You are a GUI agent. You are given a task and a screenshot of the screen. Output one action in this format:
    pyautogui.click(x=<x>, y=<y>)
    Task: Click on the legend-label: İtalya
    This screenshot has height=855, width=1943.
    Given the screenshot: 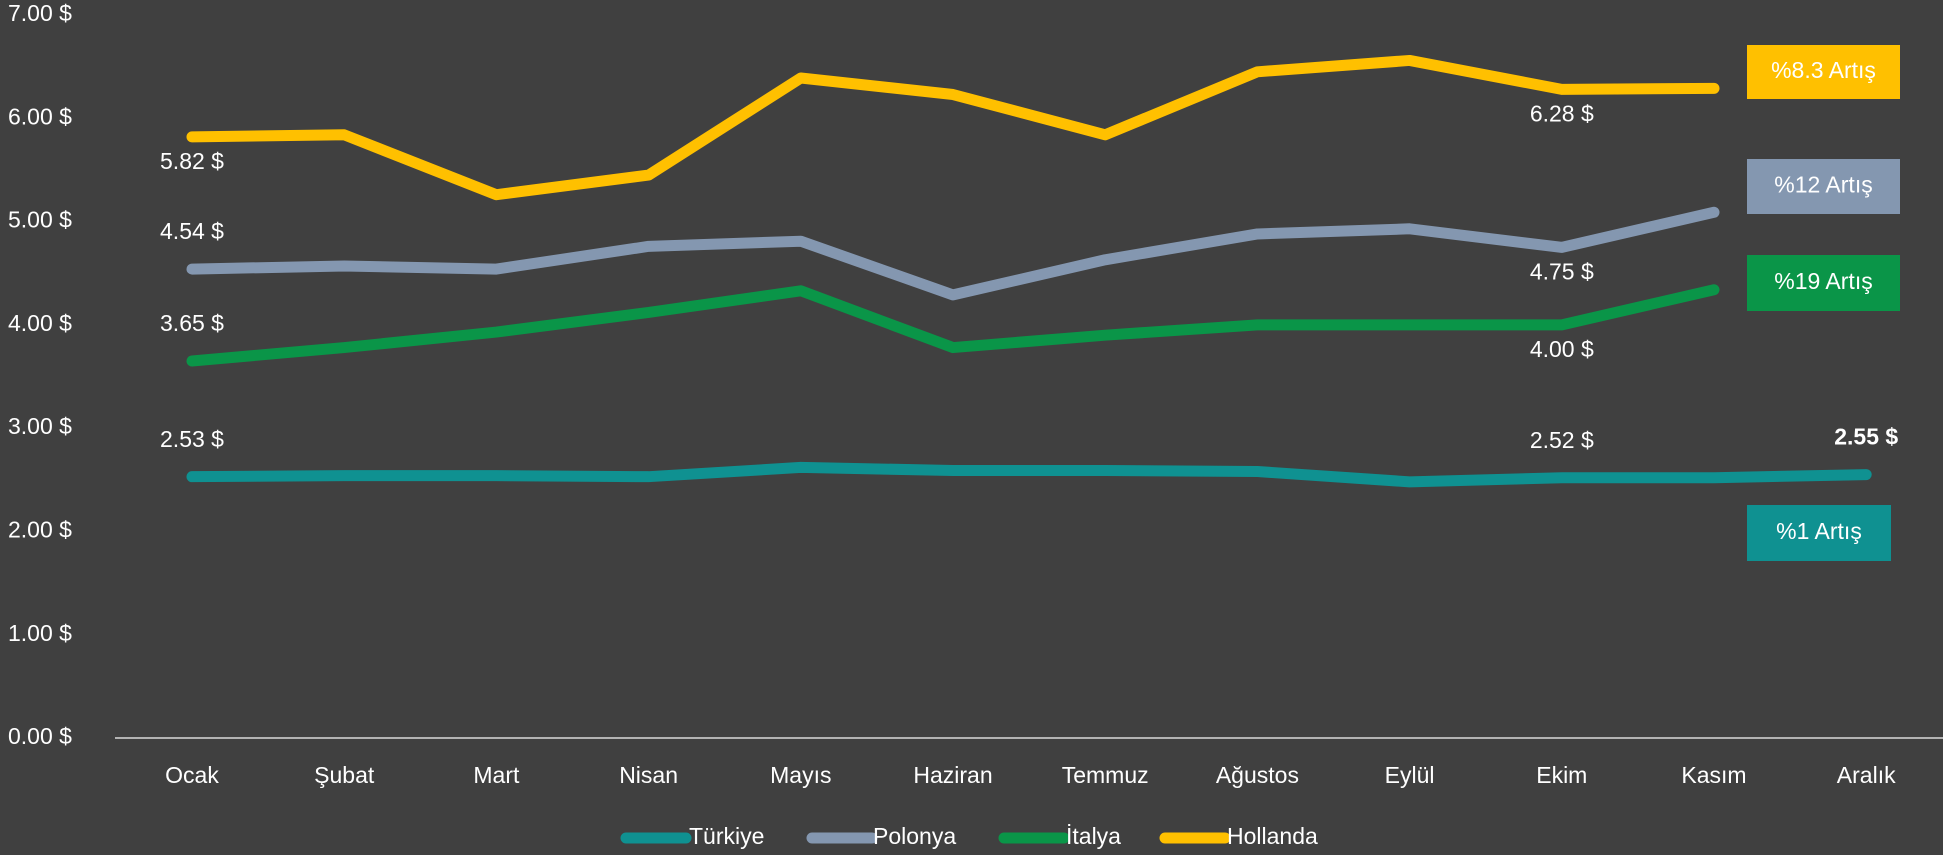 What is the action you would take?
    pyautogui.click(x=1093, y=836)
    